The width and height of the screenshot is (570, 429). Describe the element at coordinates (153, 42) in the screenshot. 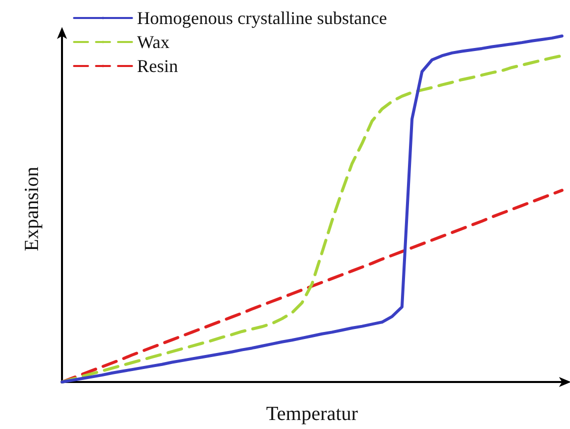

I see `legend-label: Wax` at that location.